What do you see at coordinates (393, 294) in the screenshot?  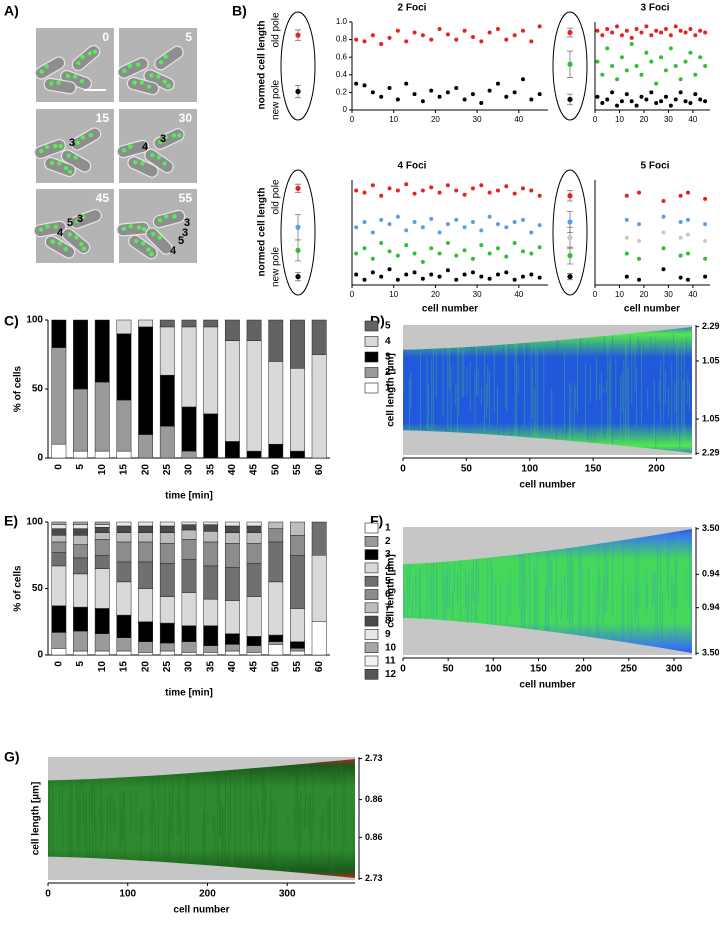 I see `x-tick-label: 10` at bounding box center [393, 294].